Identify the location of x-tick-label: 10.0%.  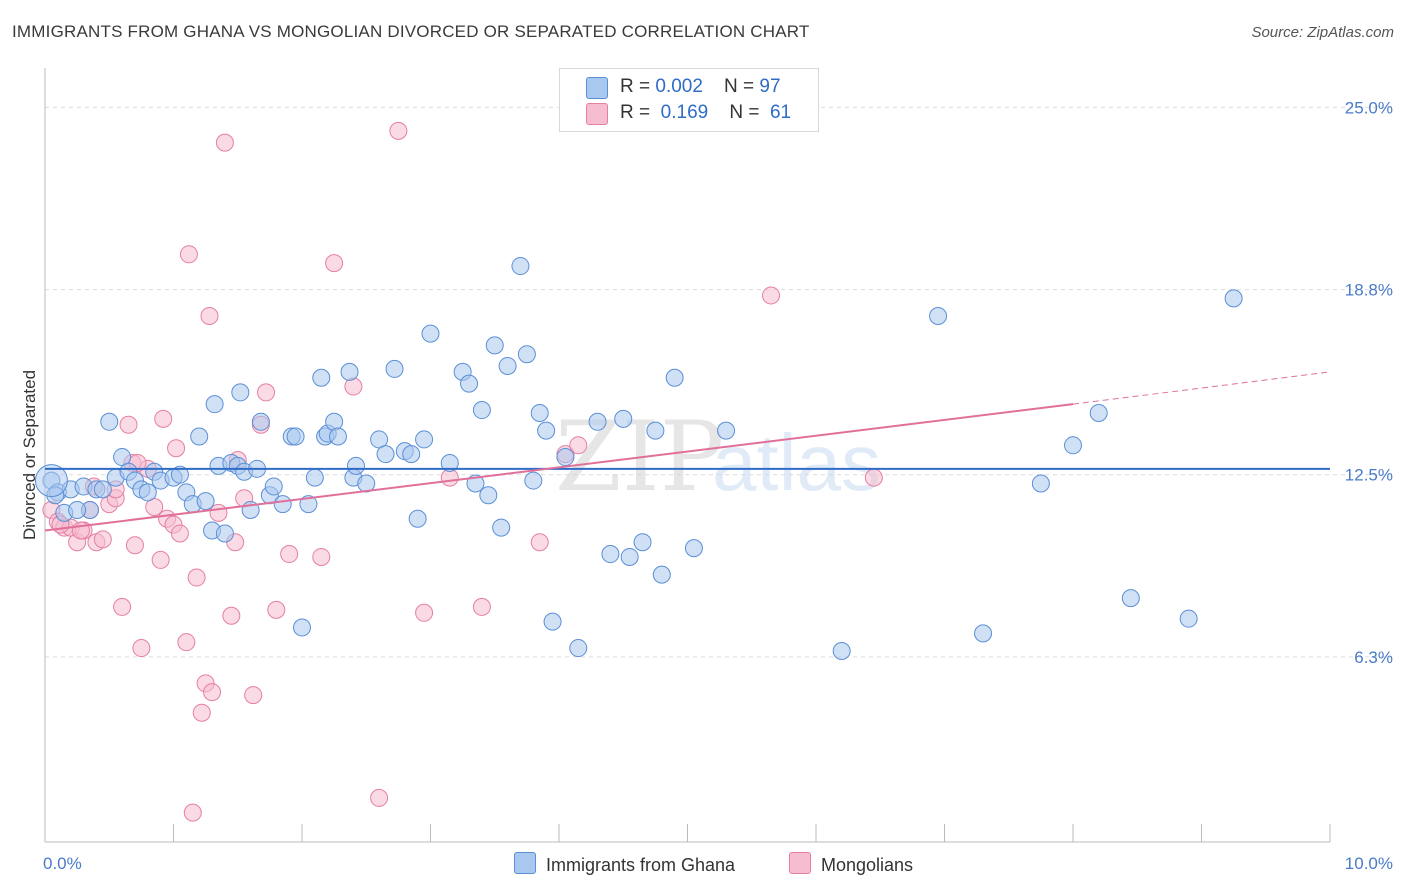
(1369, 863).